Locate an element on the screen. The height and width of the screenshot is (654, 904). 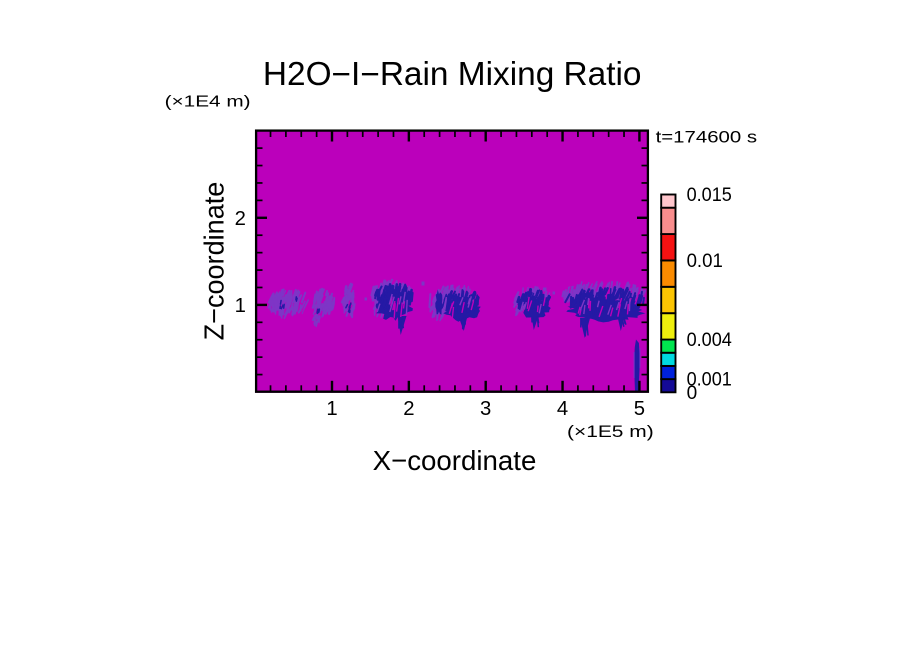
svg-text: 4 is located at coordinates (562, 409).